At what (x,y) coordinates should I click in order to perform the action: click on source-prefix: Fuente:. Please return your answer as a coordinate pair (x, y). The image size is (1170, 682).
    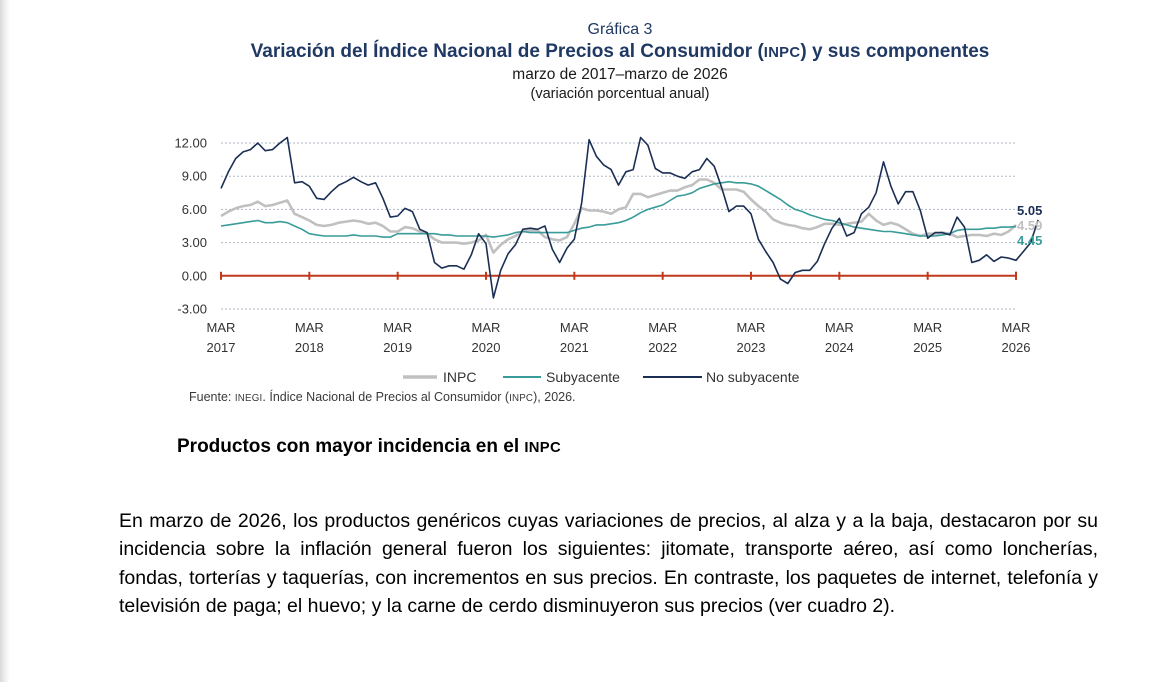
    Looking at the image, I should click on (212, 397).